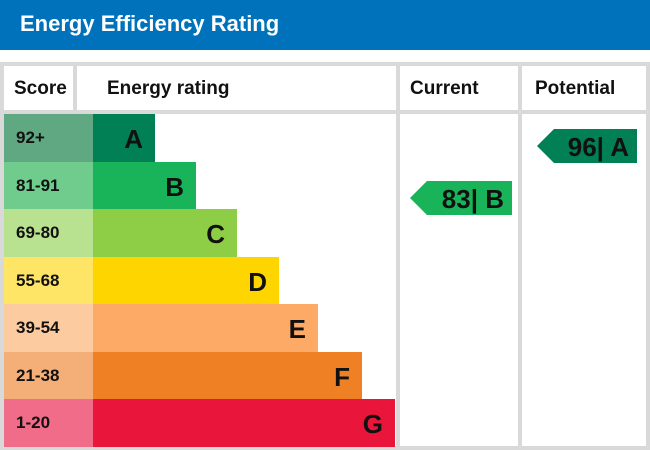 This screenshot has height=450, width=650. I want to click on band-score: 21-38, so click(48, 375).